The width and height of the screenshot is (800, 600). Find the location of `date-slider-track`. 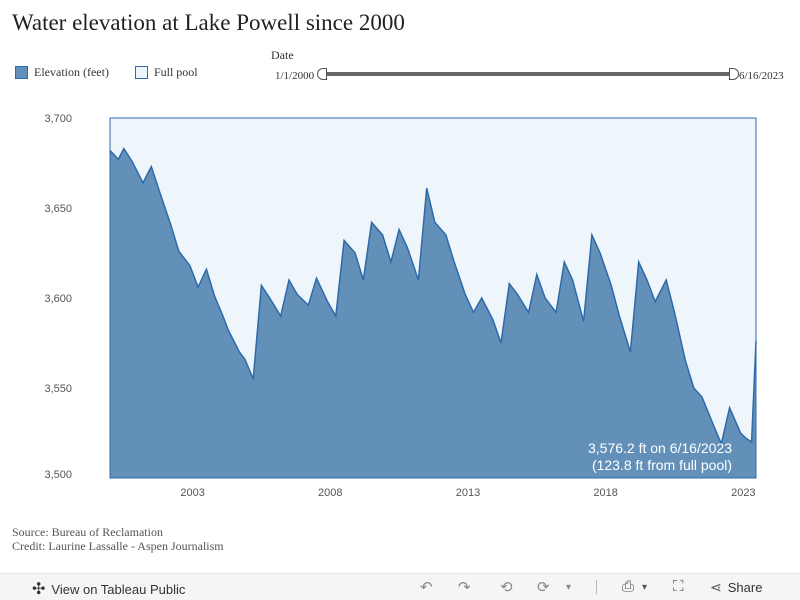

date-slider-track is located at coordinates (528, 74).